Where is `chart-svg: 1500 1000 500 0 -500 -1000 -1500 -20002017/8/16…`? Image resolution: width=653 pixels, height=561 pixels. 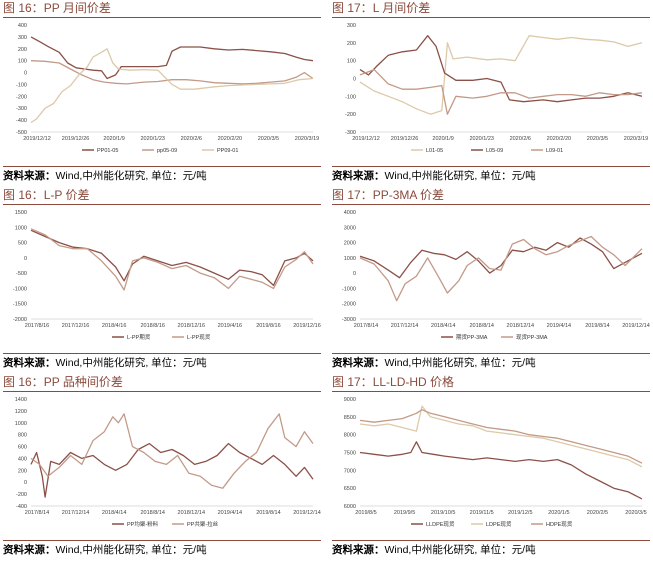 chart-svg: 1500 1000 500 0 -500 -1000 -1500 -20002017/8/16… is located at coordinates (167, 275).